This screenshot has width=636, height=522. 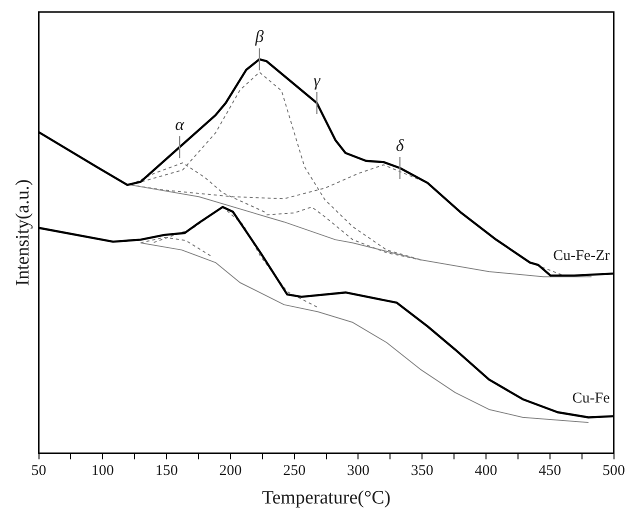 I want to click on annotation: γ, so click(x=317, y=80).